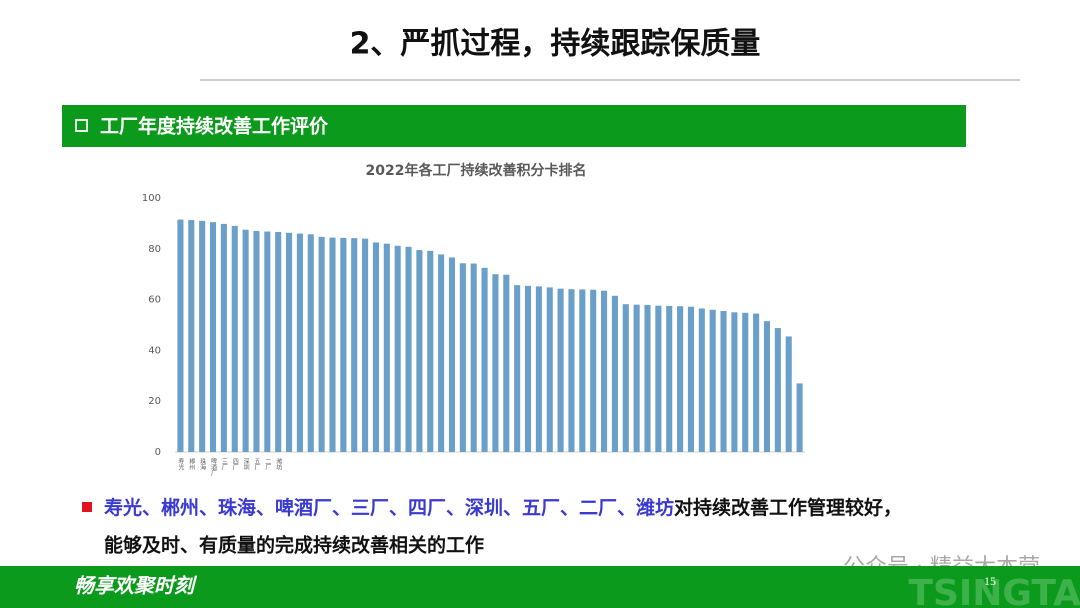 The image size is (1080, 608). What do you see at coordinates (154, 350) in the screenshot?
I see `y-tick-label: 40` at bounding box center [154, 350].